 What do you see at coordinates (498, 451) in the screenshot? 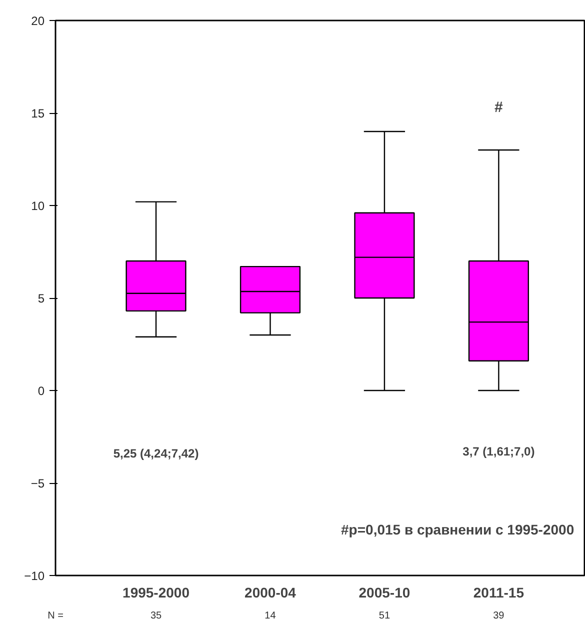
I see `annotation: 3,7 (1,61;7,0)` at bounding box center [498, 451].